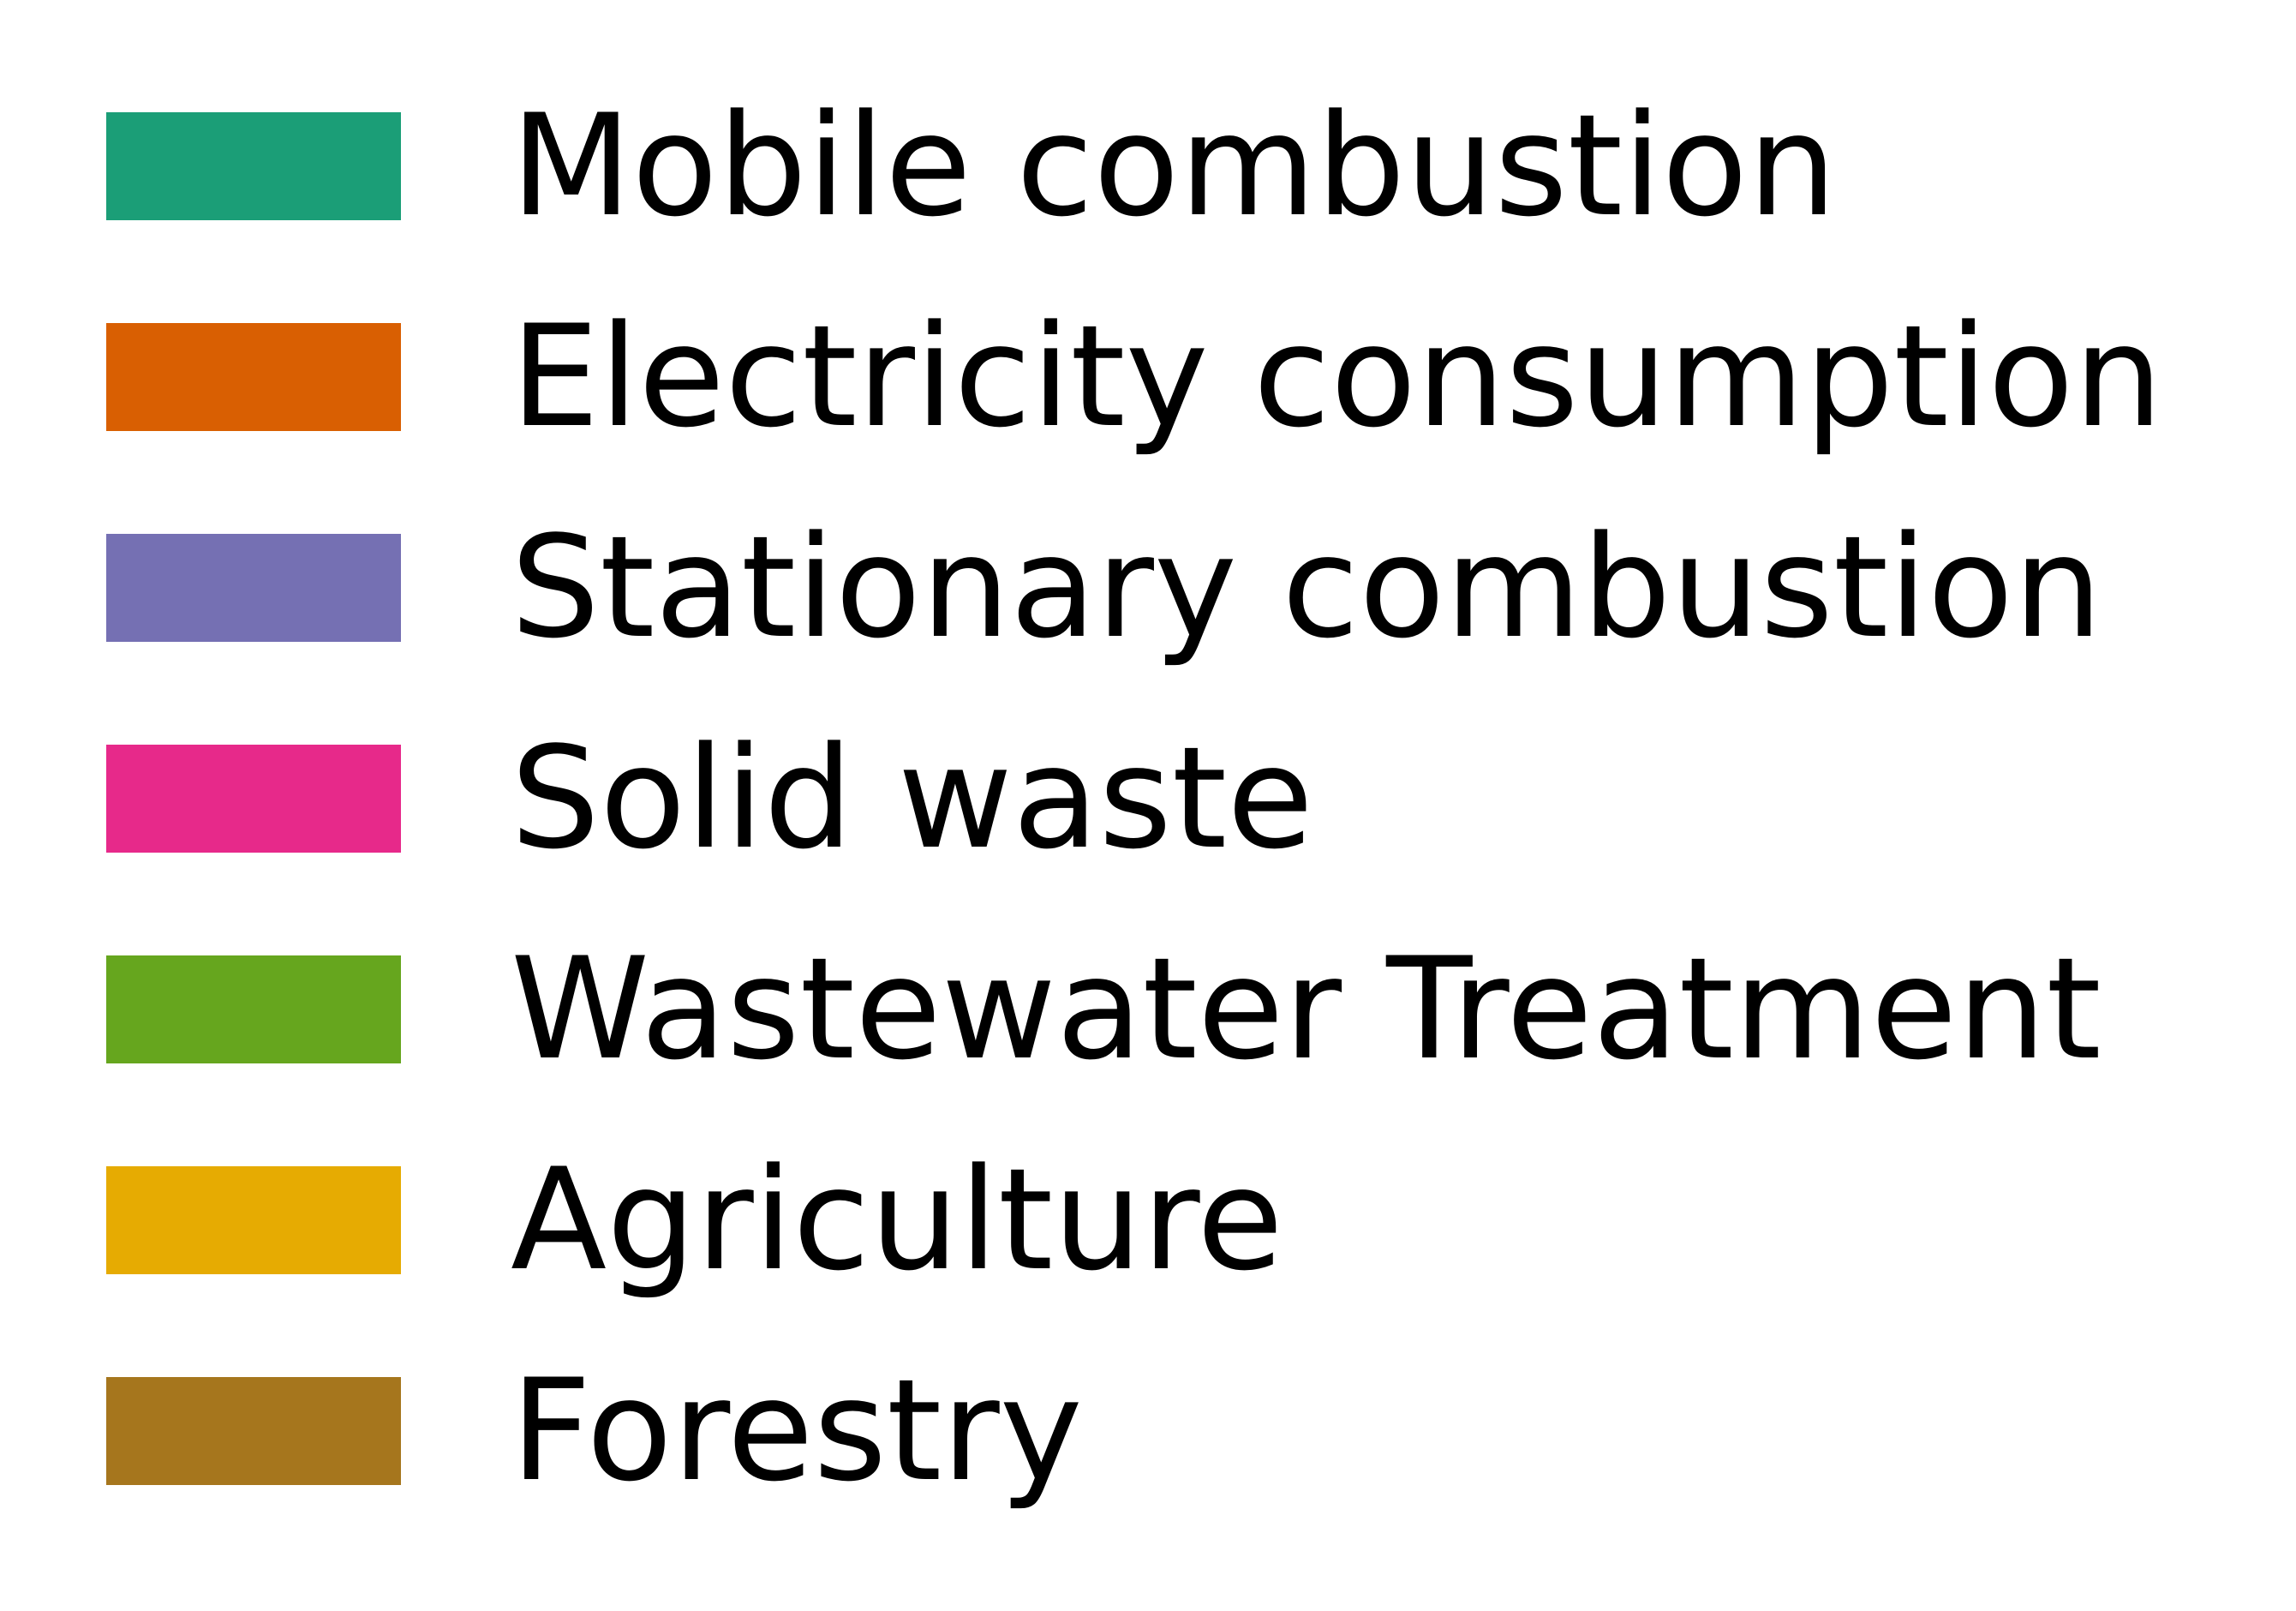 The width and height of the screenshot is (2296, 1611). I want to click on legend-item-mobile-combustion: Mobile combustion, so click(1148, 209).